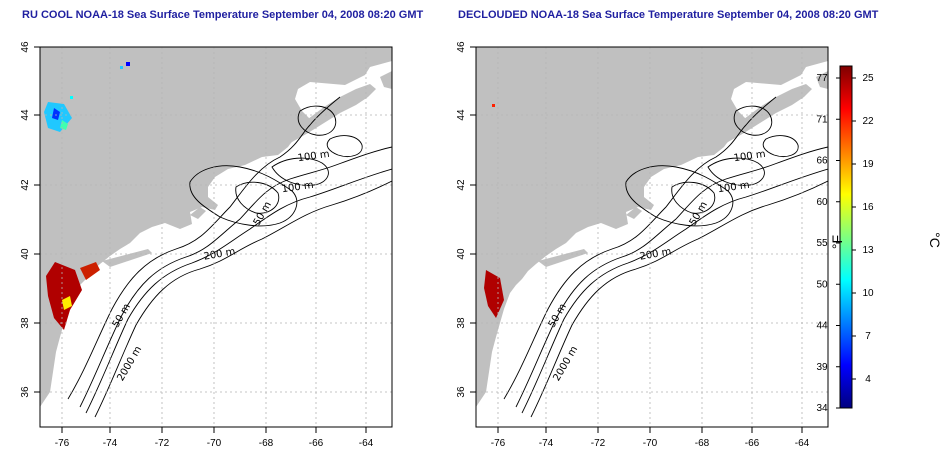 The width and height of the screenshot is (950, 475). What do you see at coordinates (868, 250) in the screenshot?
I see `celsius-tick: 13` at bounding box center [868, 250].